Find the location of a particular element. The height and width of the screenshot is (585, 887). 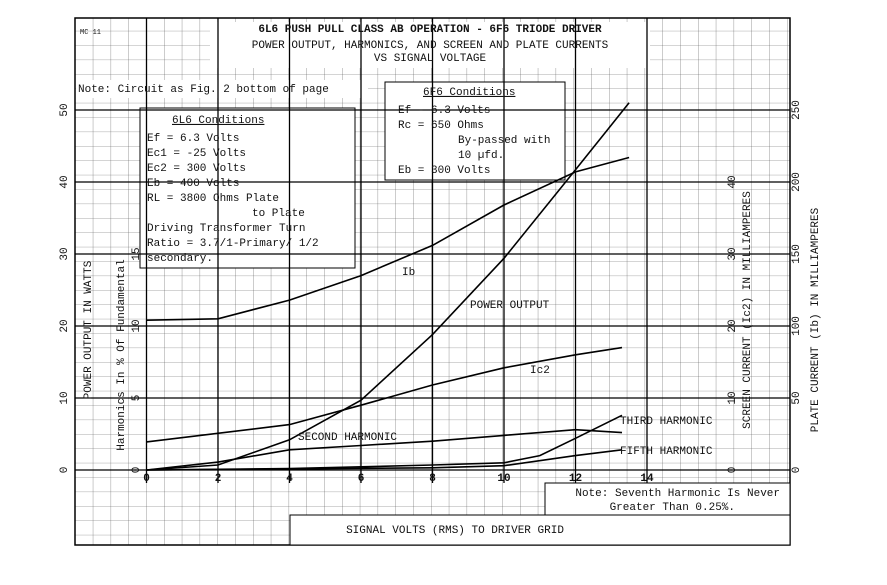

x-tick-label: 14 is located at coordinates (647, 479).